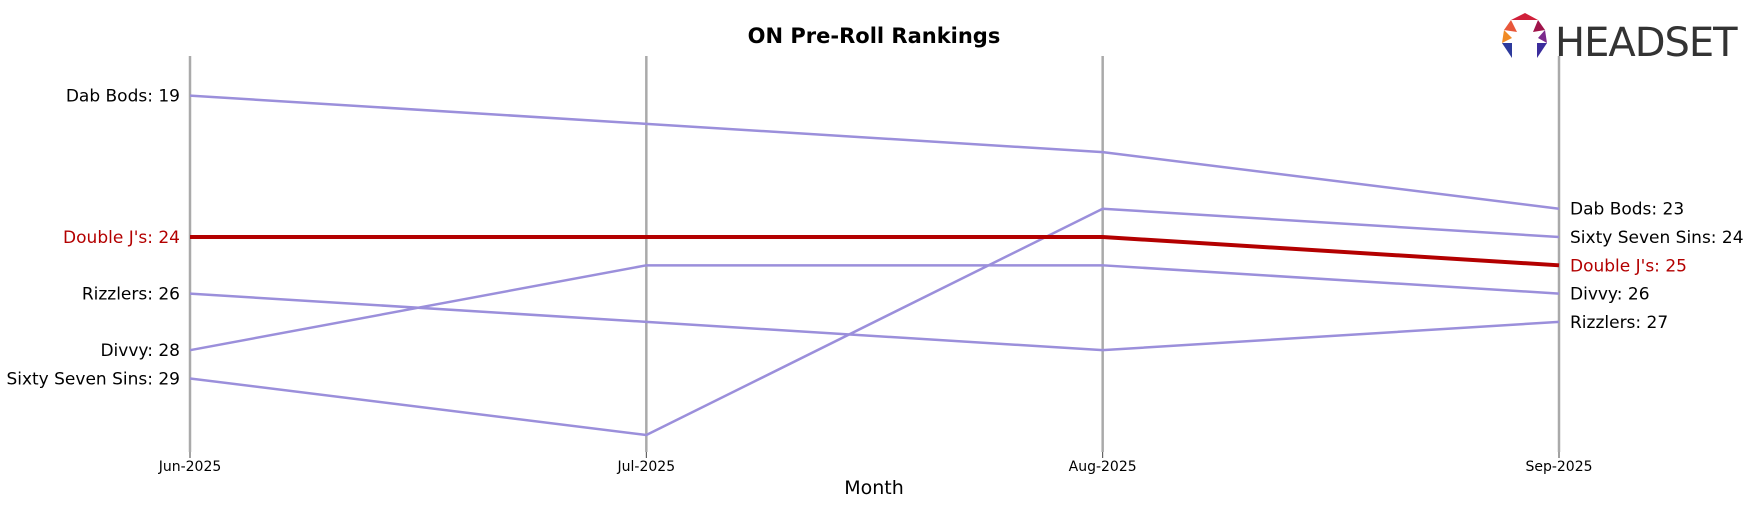 The height and width of the screenshot is (507, 1748). What do you see at coordinates (874, 488) in the screenshot?
I see `x-axis-label: Month` at bounding box center [874, 488].